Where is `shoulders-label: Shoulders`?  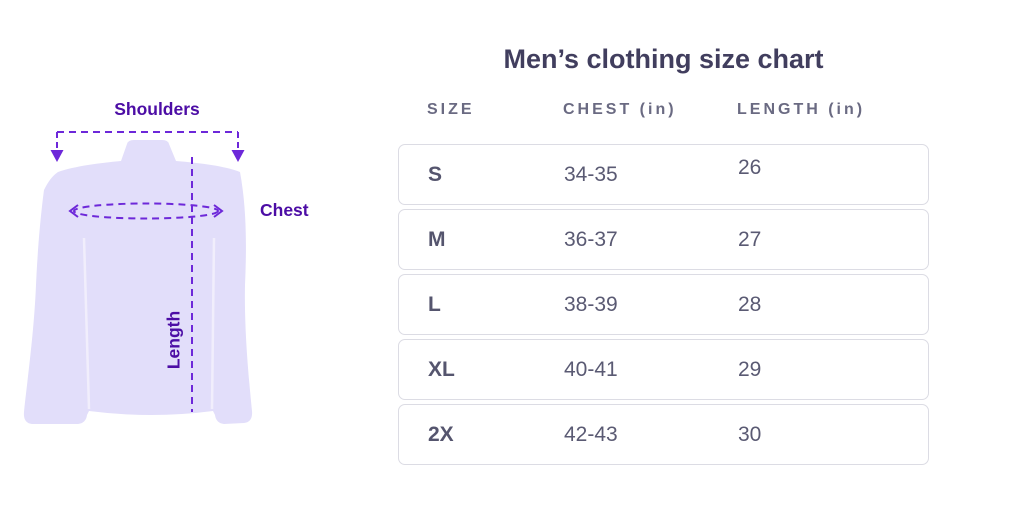
shoulders-label: Shoulders is located at coordinates (157, 109).